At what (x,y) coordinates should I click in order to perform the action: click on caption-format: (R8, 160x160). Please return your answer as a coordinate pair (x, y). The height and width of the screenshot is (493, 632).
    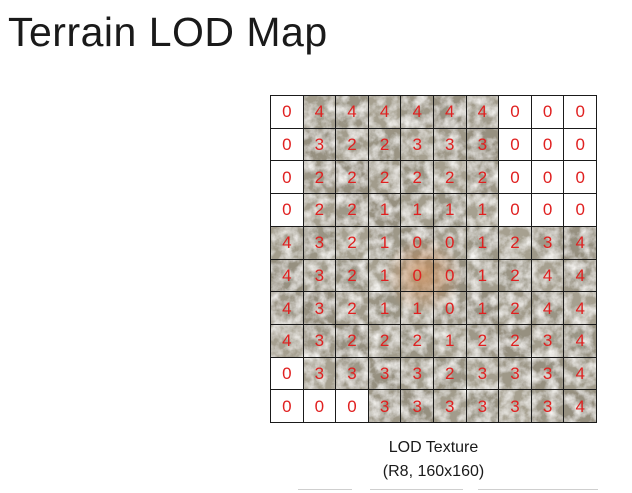
    Looking at the image, I should click on (433, 471).